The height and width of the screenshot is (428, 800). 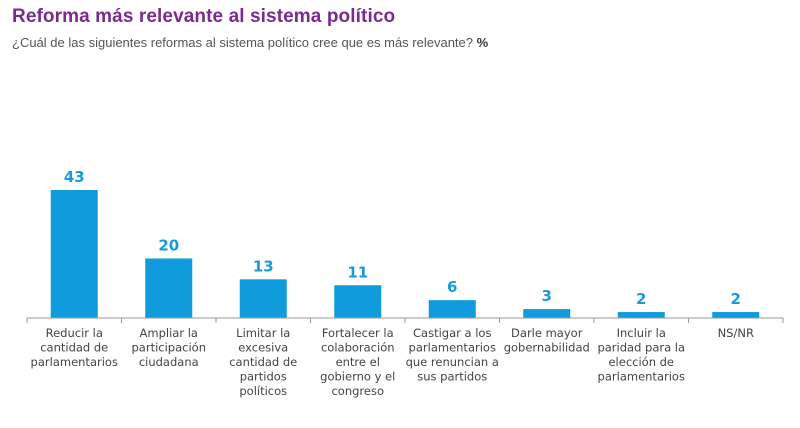 I want to click on category-label-line: Limitar la, so click(x=263, y=333).